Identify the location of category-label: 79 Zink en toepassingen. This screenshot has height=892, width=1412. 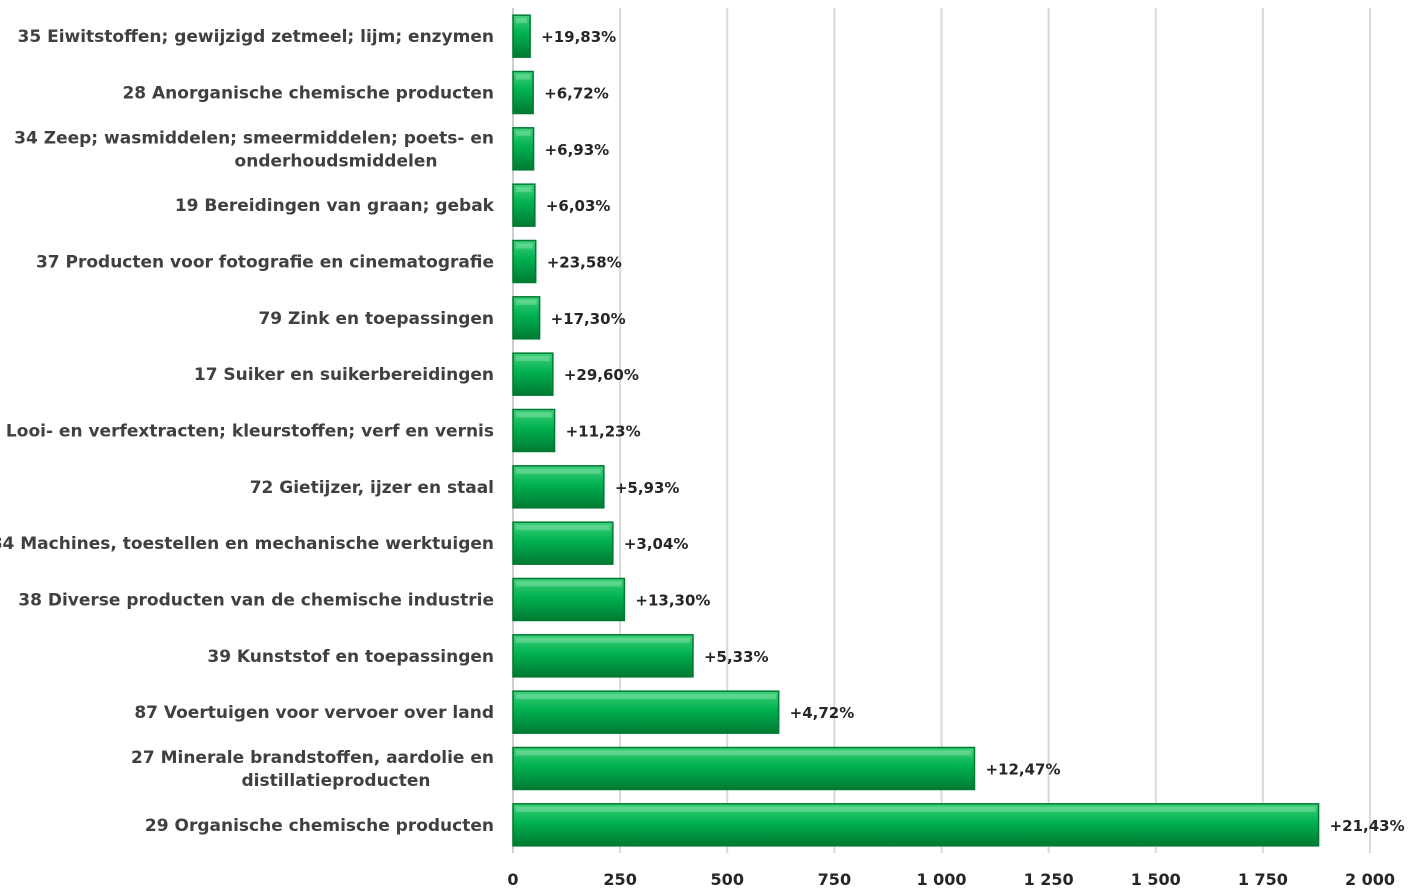
(376, 319).